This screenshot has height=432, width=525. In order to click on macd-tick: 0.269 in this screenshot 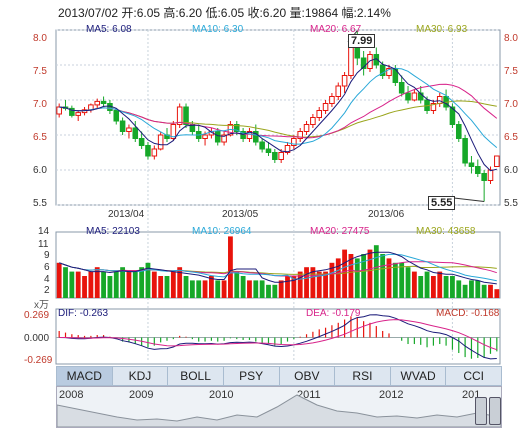, I will do `click(37, 315)`.